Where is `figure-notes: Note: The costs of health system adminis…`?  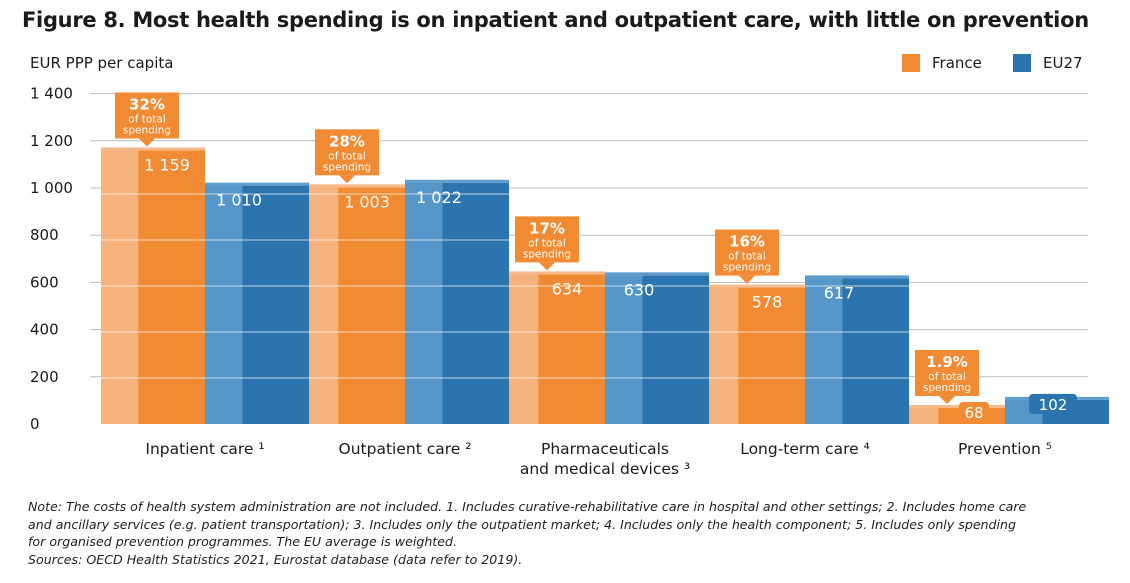
figure-notes: Note: The costs of health system adminis… is located at coordinates (568, 533).